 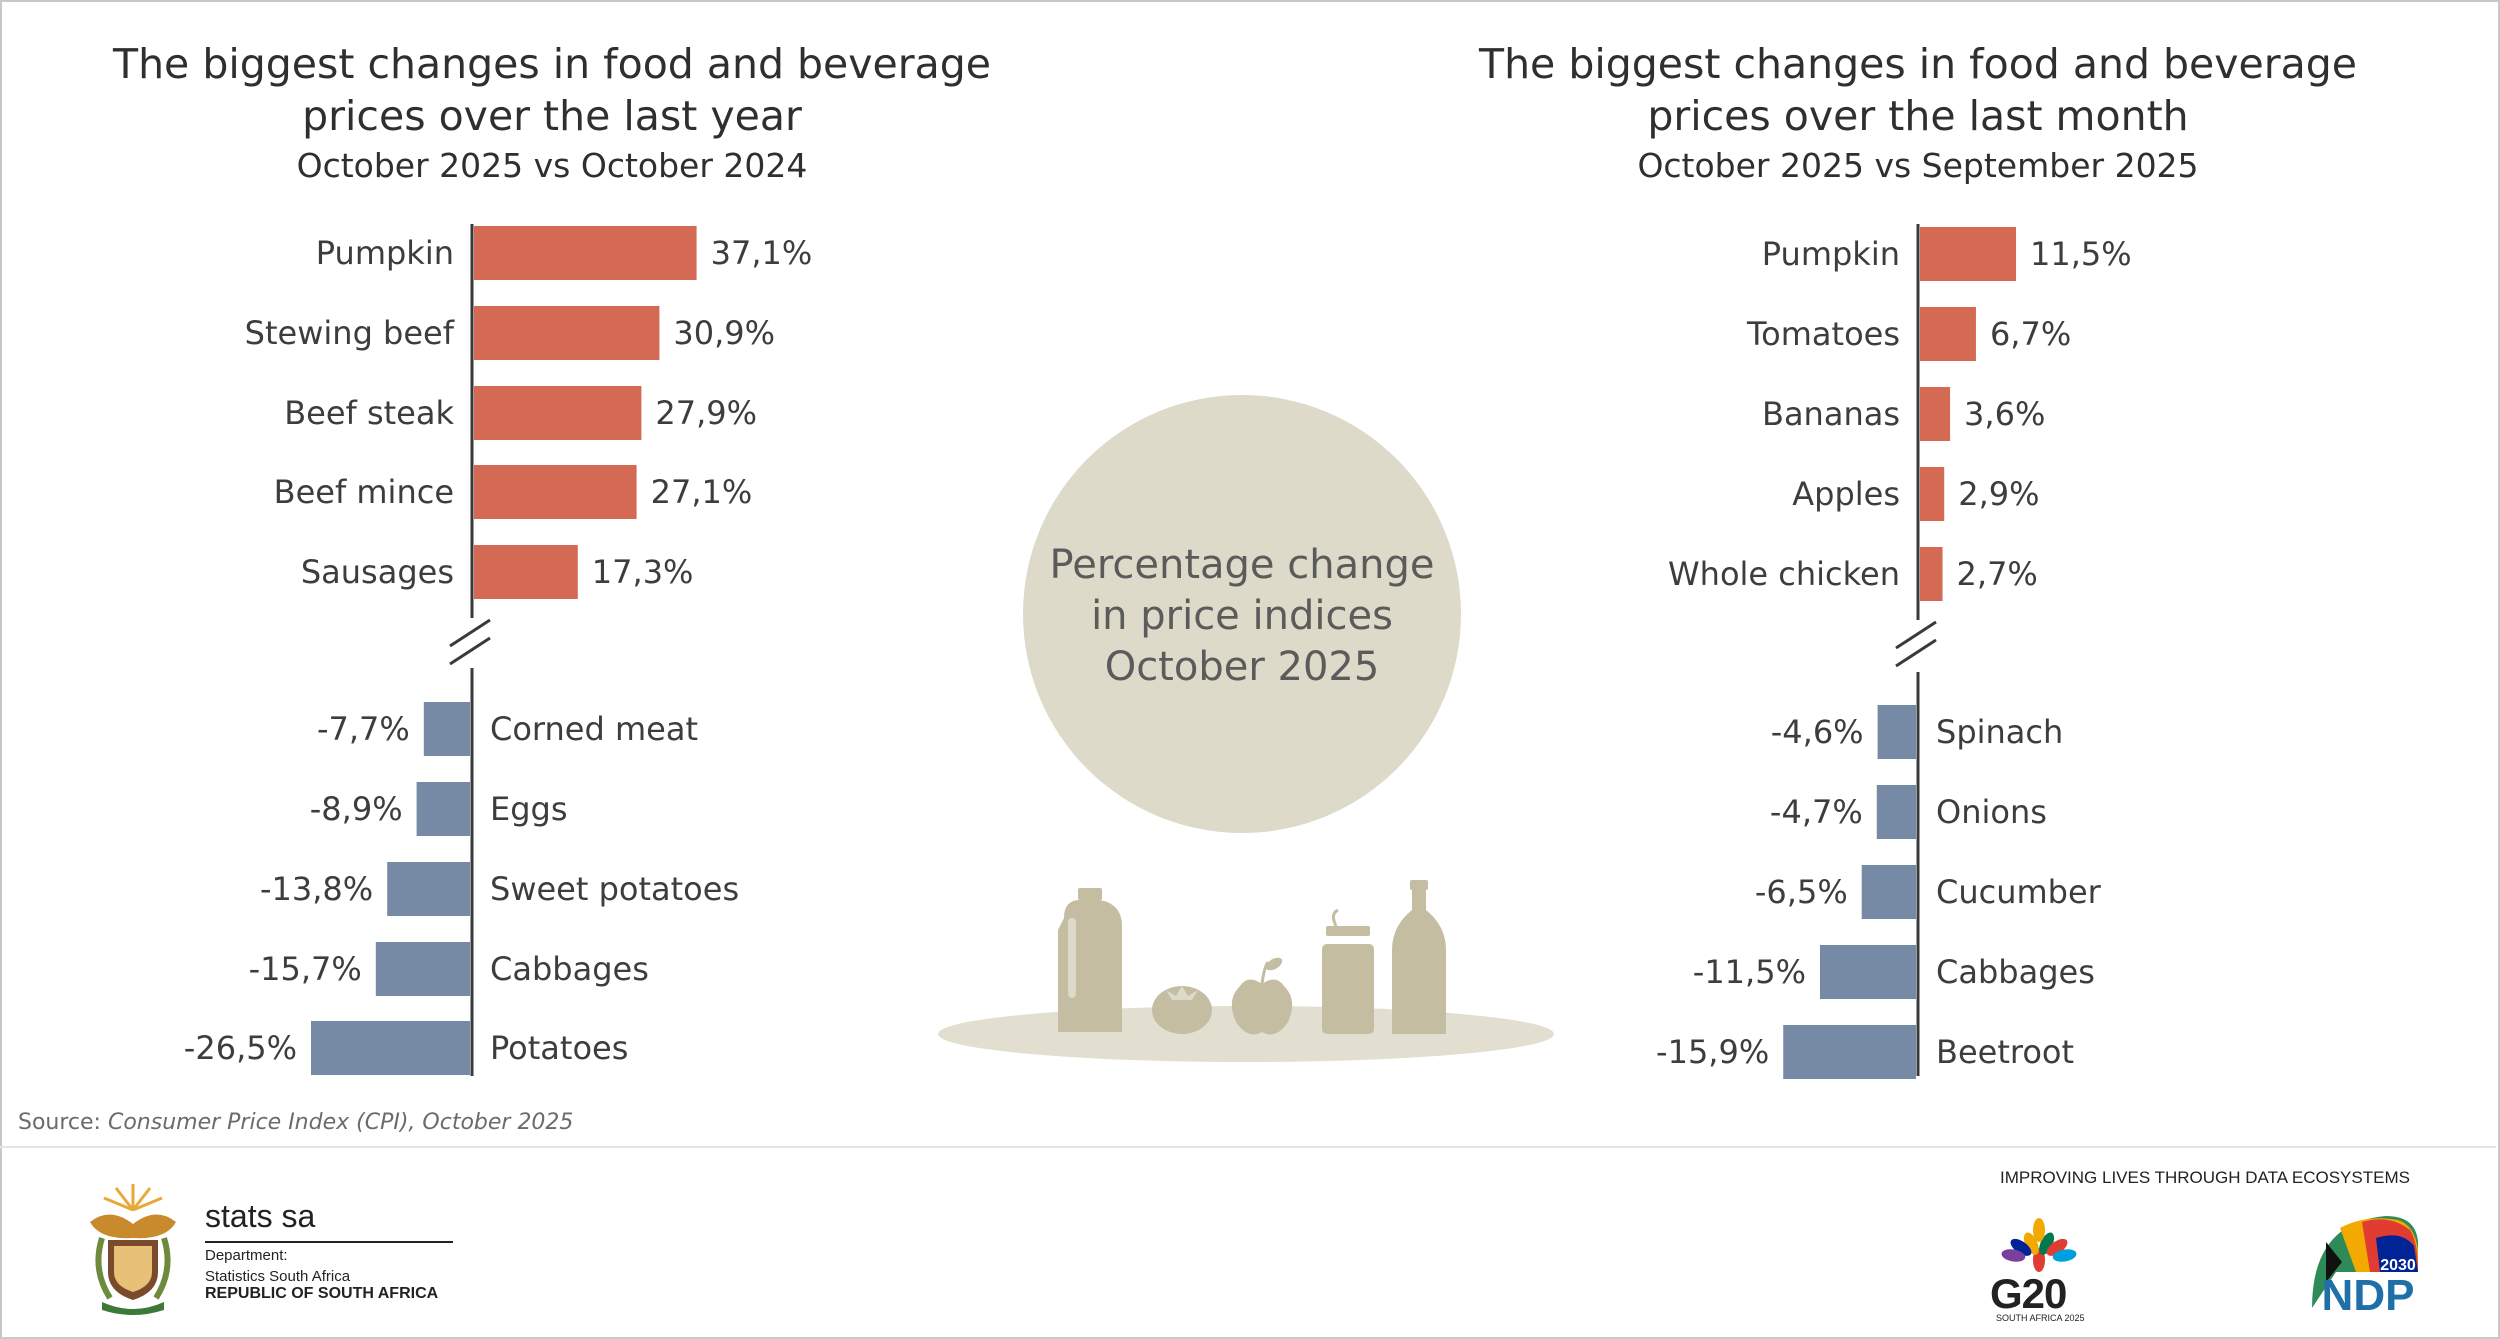 I want to click on left-value-label: 37,1%, so click(x=762, y=253).